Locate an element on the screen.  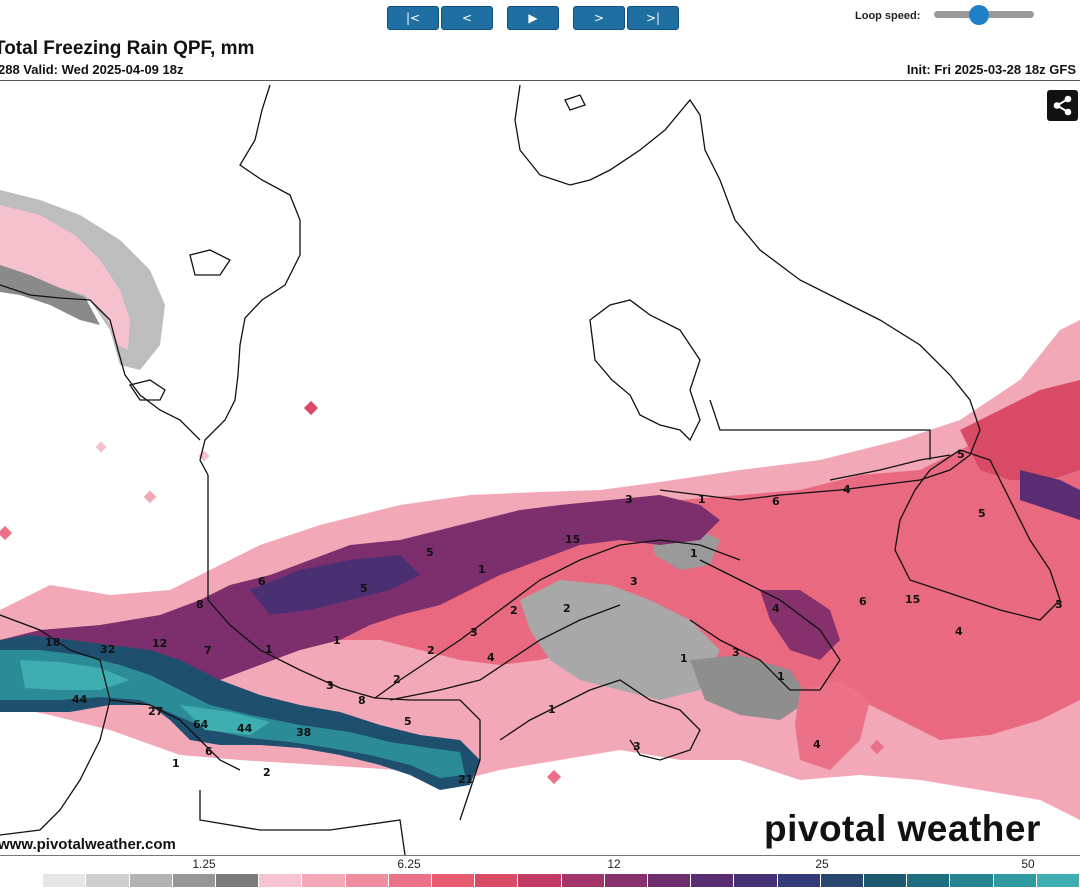
map-label: 38 is located at coordinates (303, 732).